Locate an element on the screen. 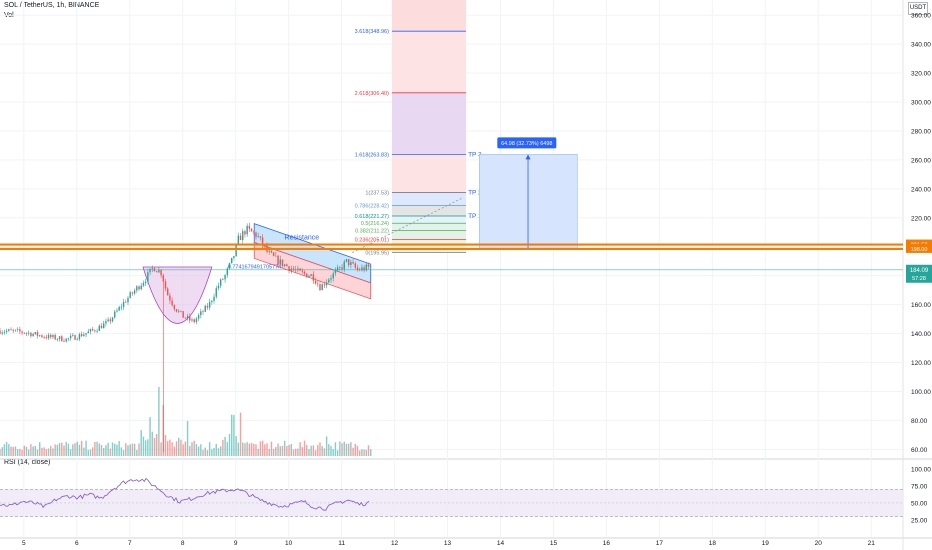 Image resolution: width=932 pixels, height=550 pixels. x-tick-label-16: 16 is located at coordinates (607, 543).